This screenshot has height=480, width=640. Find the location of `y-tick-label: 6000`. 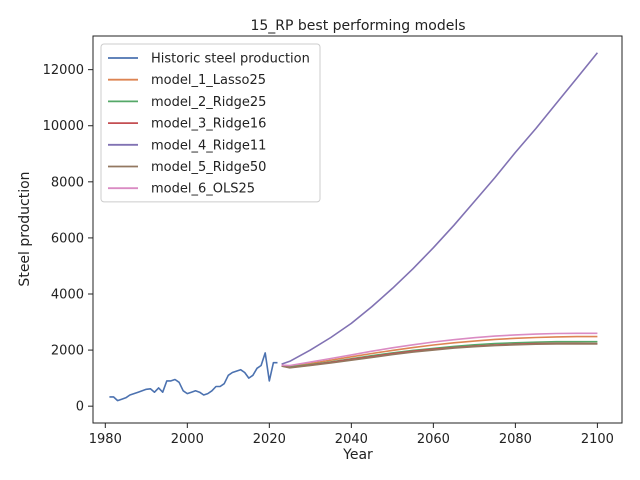

y-tick-label: 6000 is located at coordinates (67, 238).